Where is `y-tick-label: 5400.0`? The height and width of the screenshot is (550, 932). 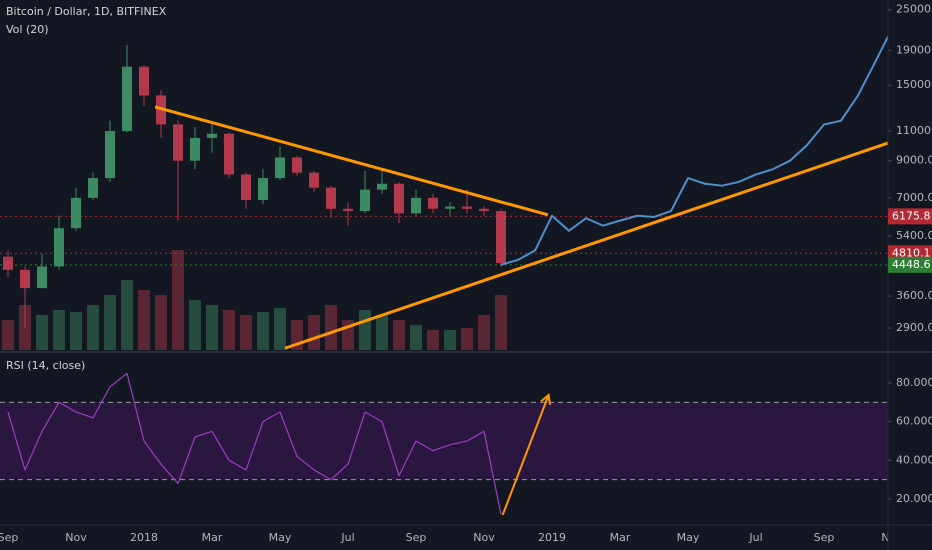 y-tick-label: 5400.0 is located at coordinates (914, 235).